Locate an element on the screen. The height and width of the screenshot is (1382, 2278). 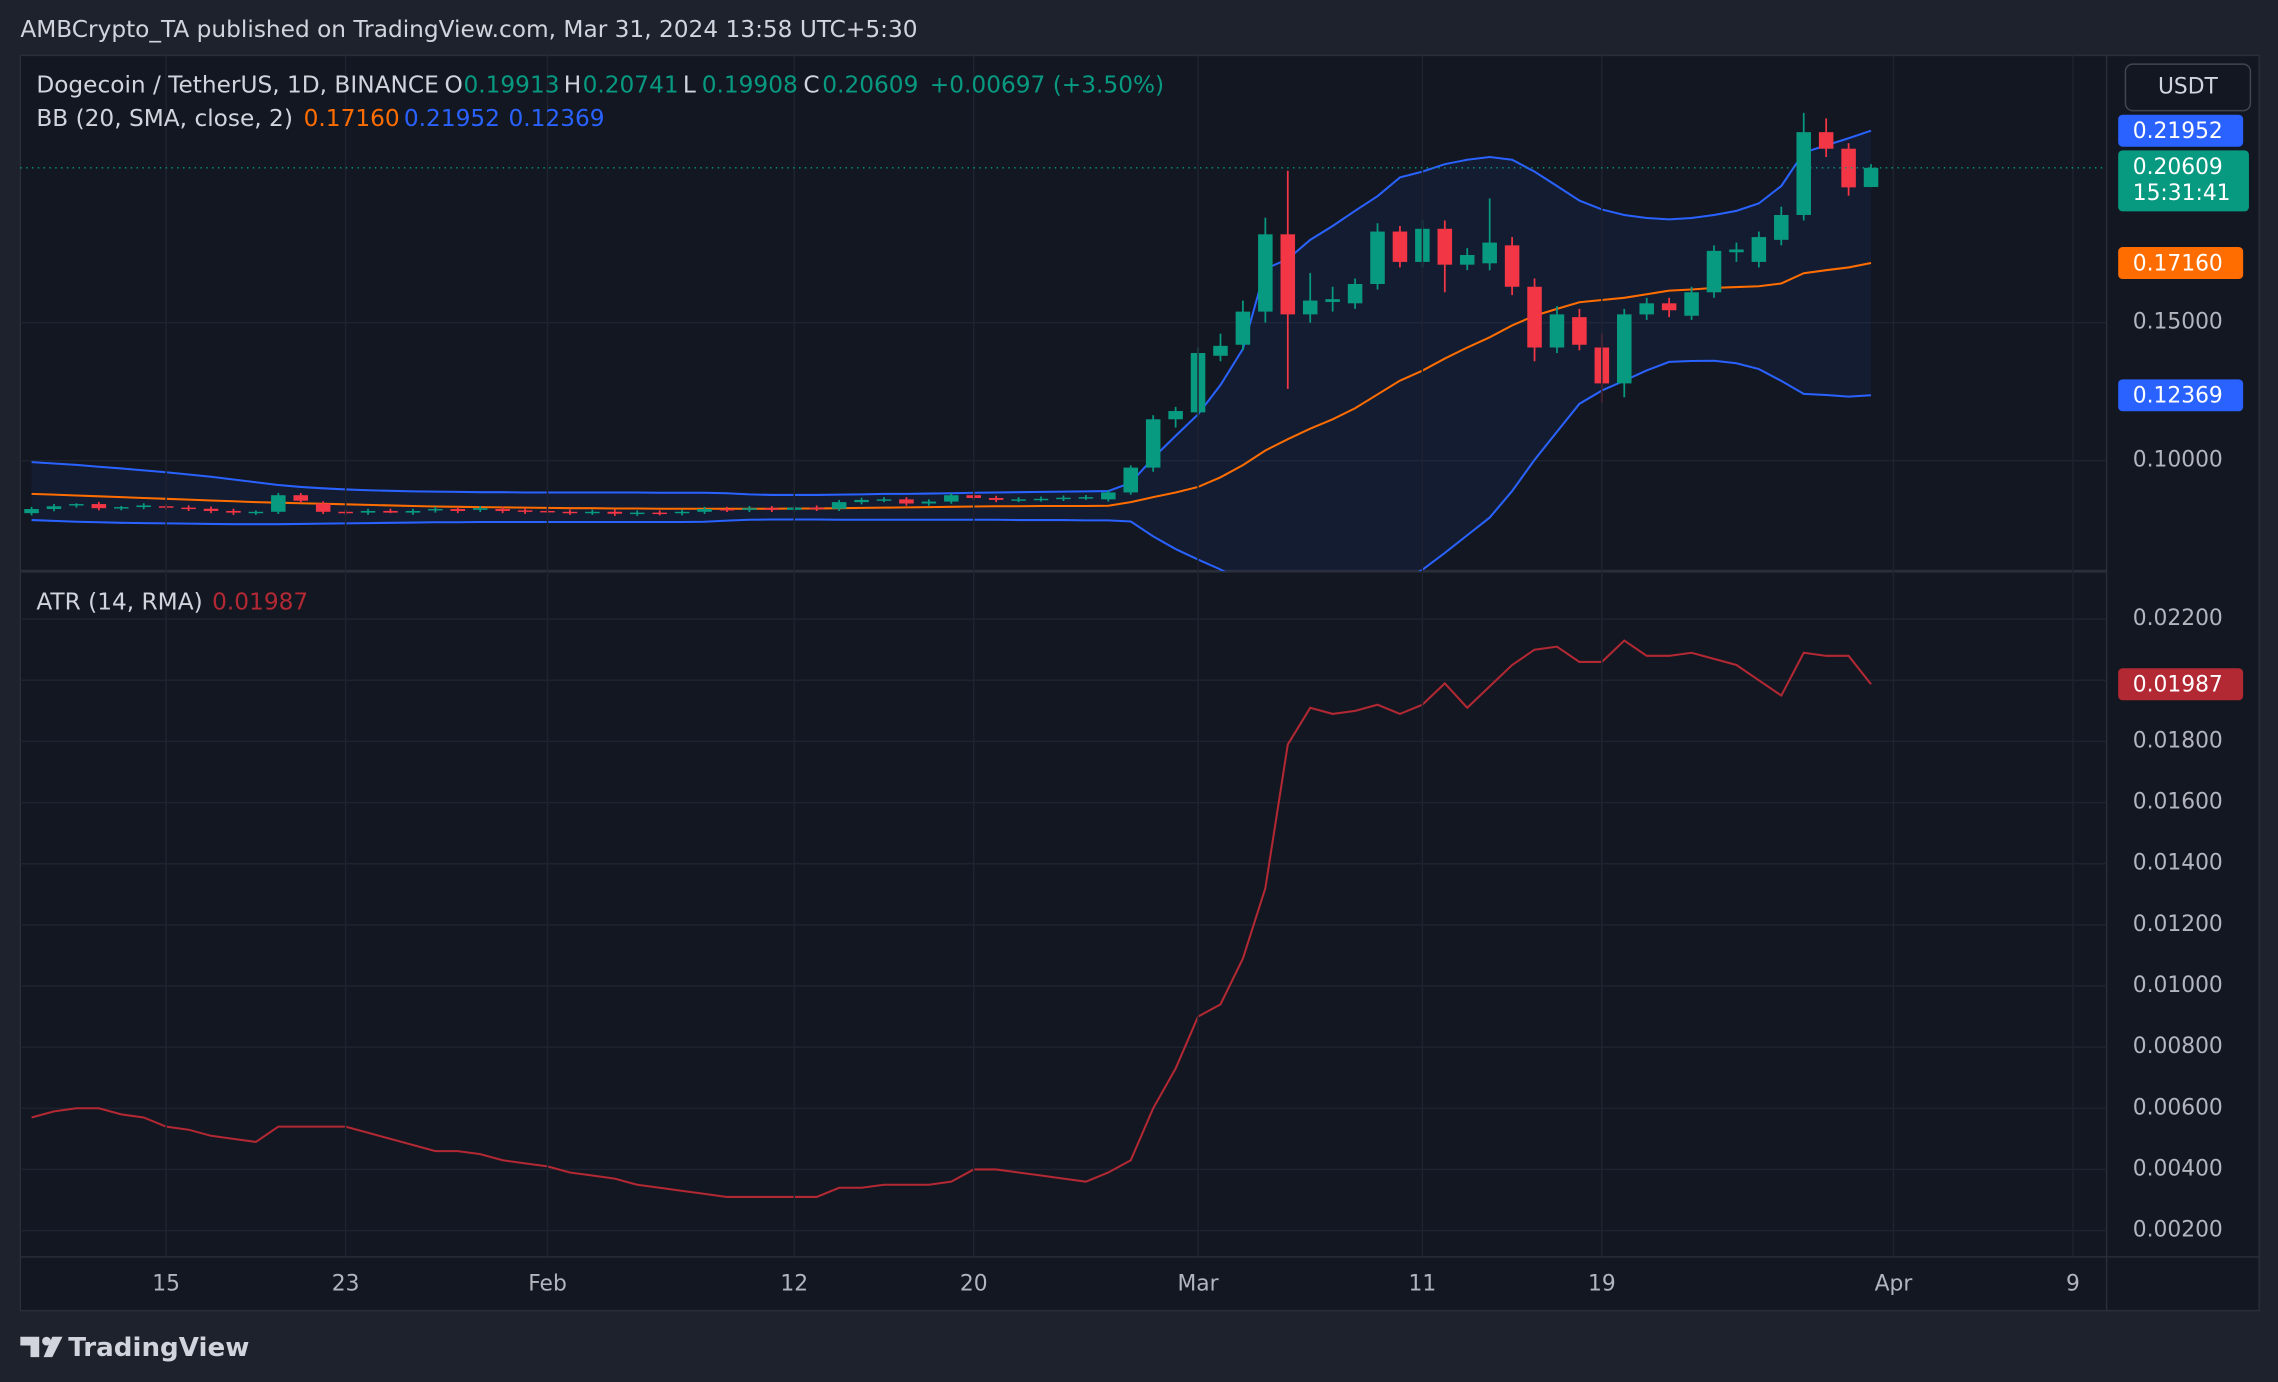
x-tick-label: Apr is located at coordinates (1894, 1283).